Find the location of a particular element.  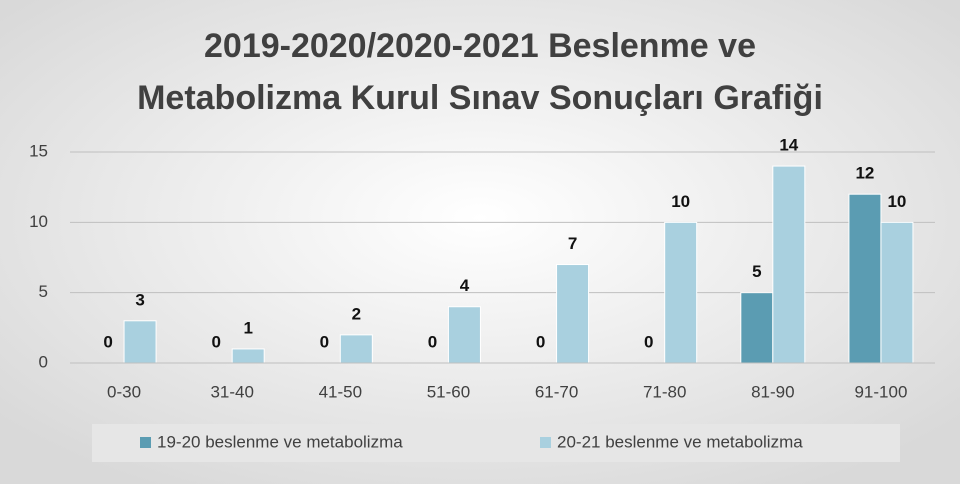

y-tick-label: 0 is located at coordinates (43, 361).